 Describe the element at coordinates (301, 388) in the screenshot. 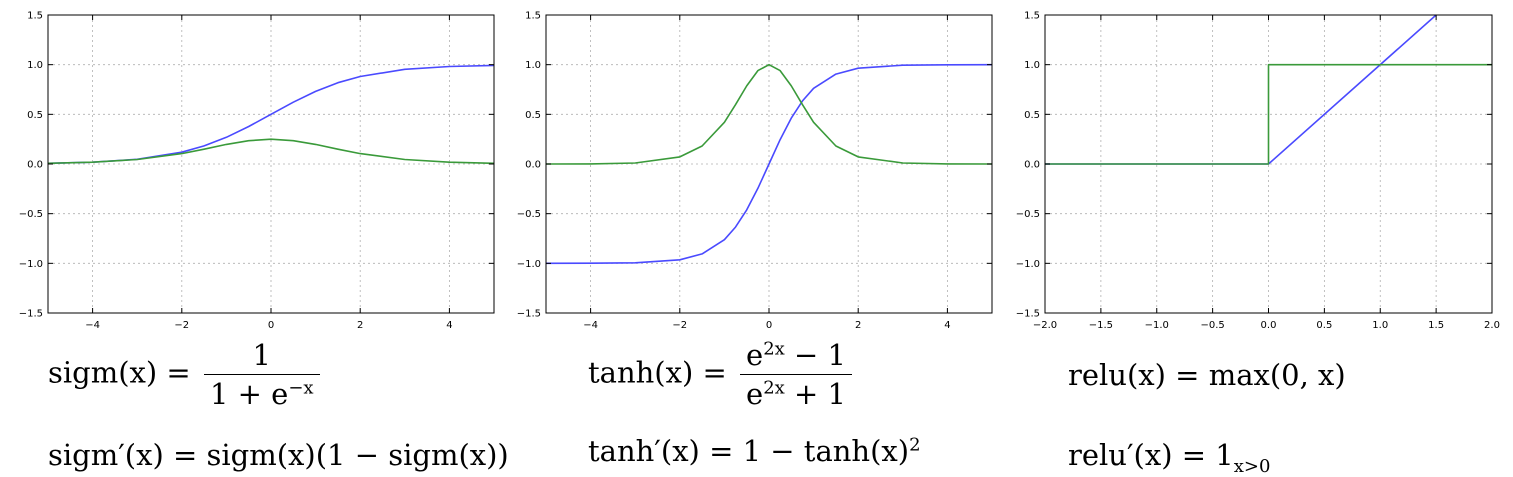

I see `sigm-den-exp: −x` at that location.